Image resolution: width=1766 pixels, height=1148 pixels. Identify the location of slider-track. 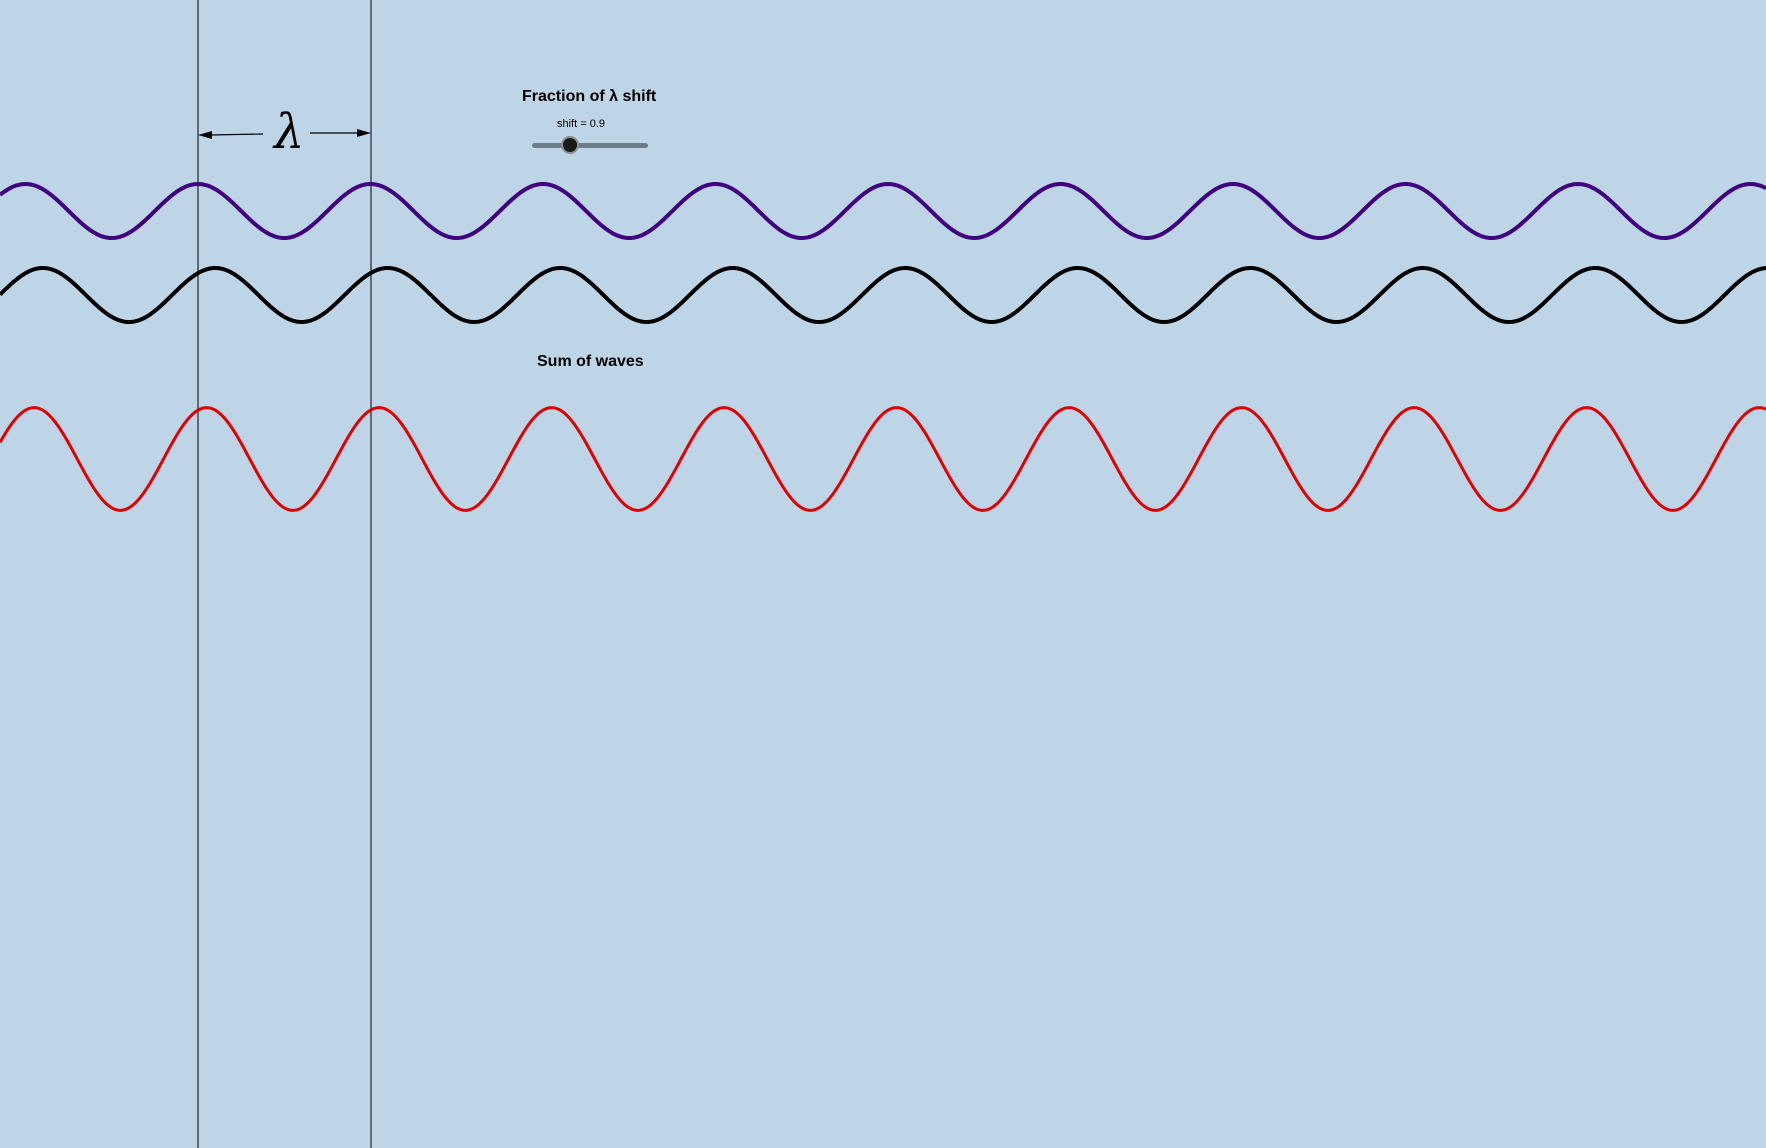
(590, 145).